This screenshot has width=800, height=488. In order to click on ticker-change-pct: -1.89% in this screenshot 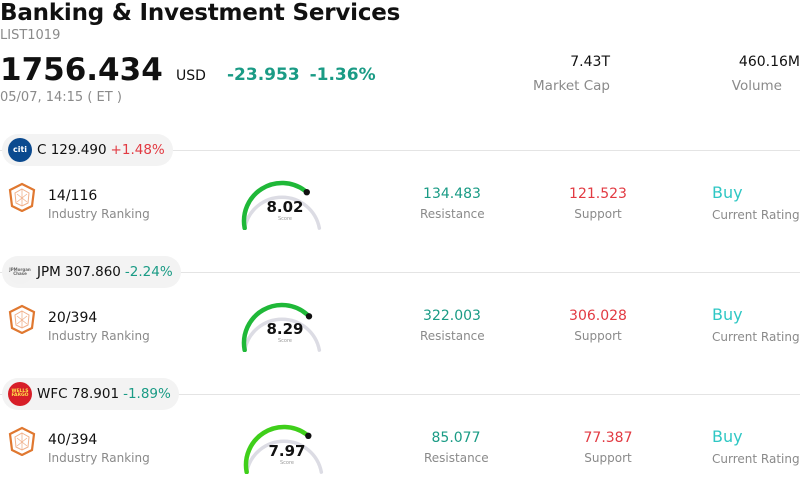, I will do `click(147, 394)`.